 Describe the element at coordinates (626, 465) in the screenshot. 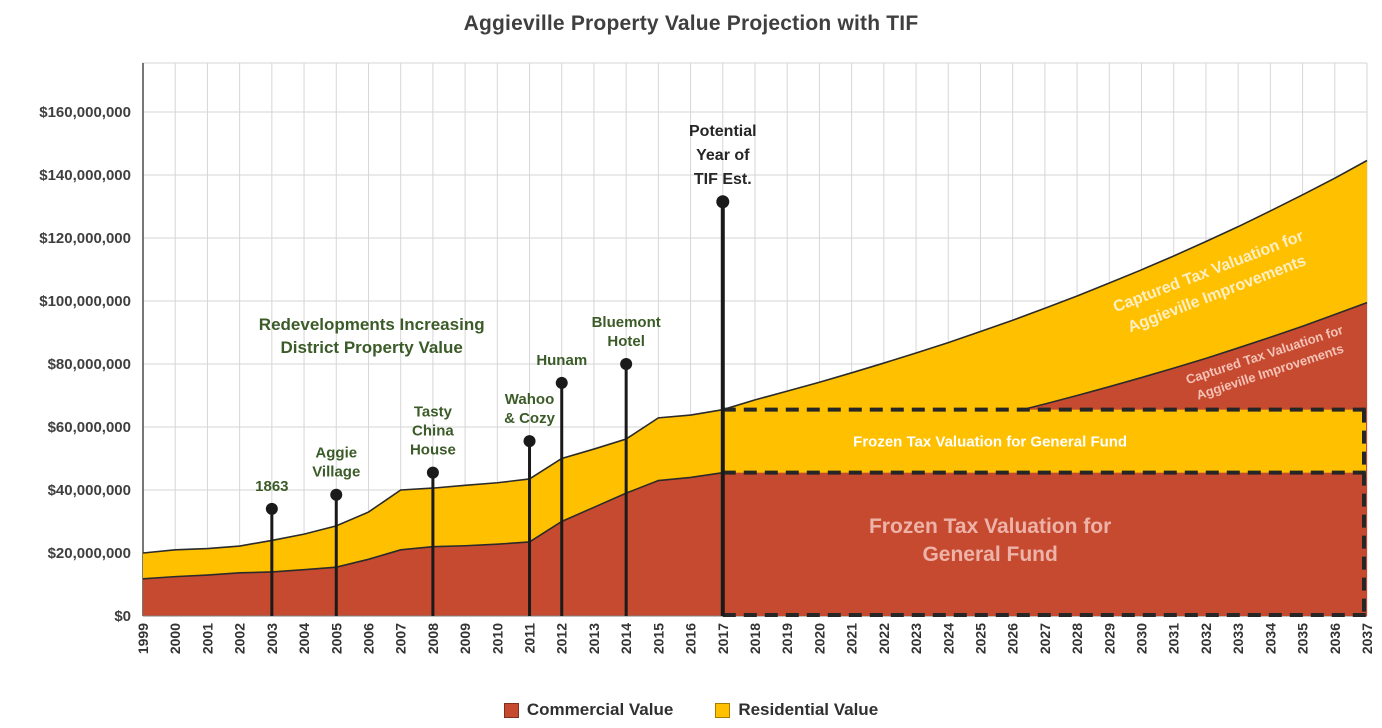

I see `annotation-bluemont-hotel: Bluemont Hotel` at that location.